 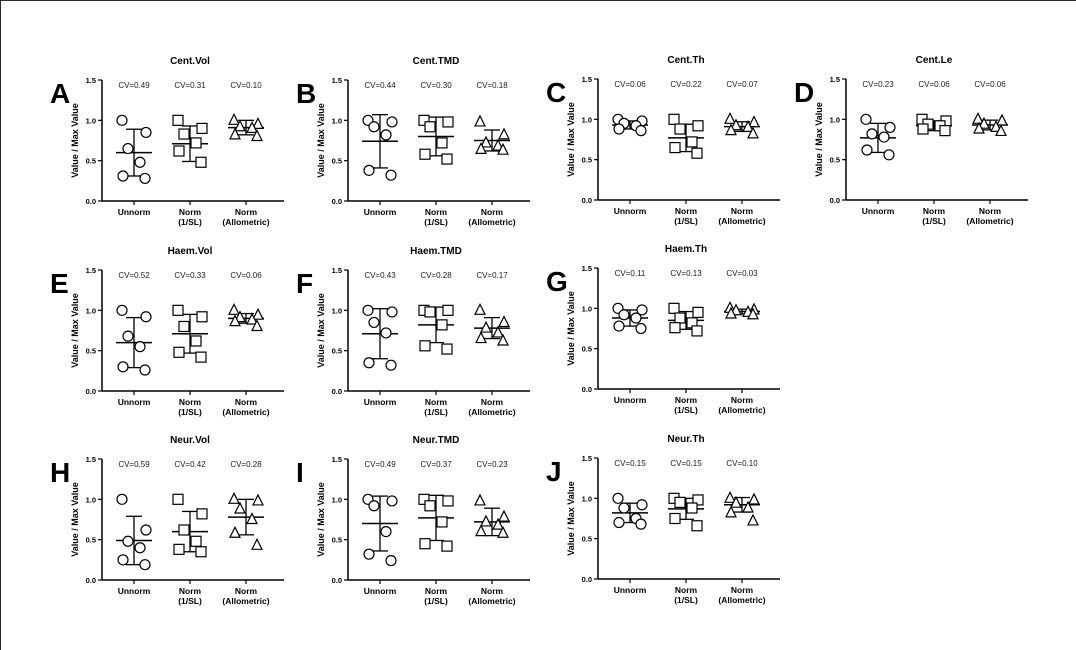 What do you see at coordinates (190, 61) in the screenshot?
I see `chart-title: Cent.Vol` at bounding box center [190, 61].